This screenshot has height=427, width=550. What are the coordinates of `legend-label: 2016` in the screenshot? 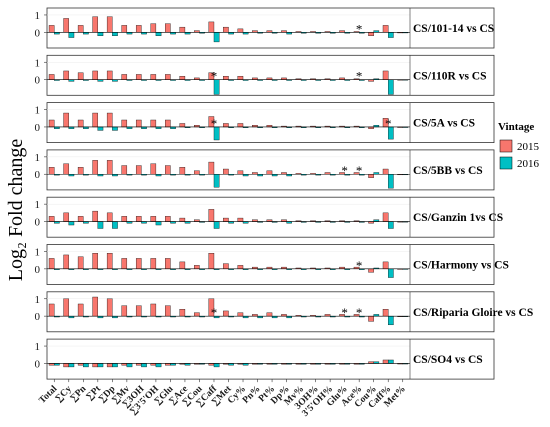 It's located at (528, 164).